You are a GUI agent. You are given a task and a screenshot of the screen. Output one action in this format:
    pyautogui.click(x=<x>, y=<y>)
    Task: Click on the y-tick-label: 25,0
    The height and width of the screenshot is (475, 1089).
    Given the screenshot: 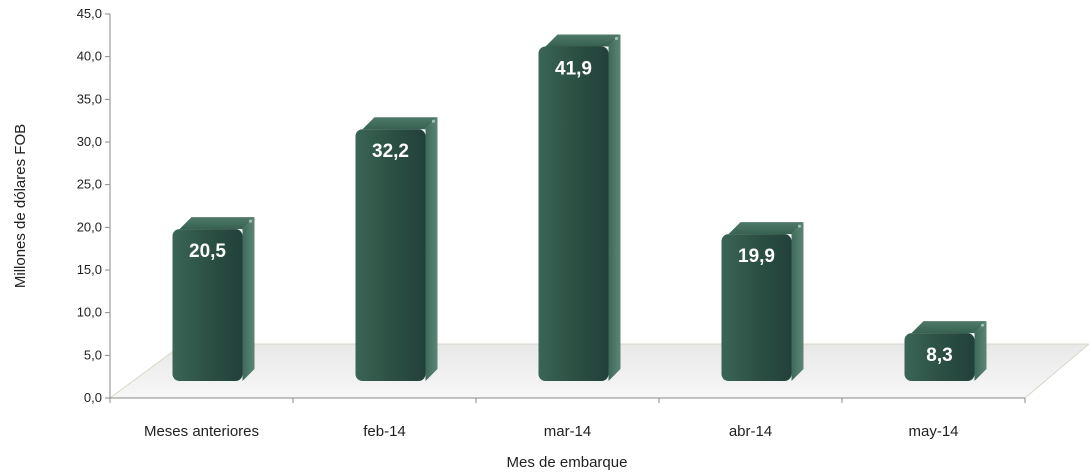 What is the action you would take?
    pyautogui.click(x=89, y=184)
    